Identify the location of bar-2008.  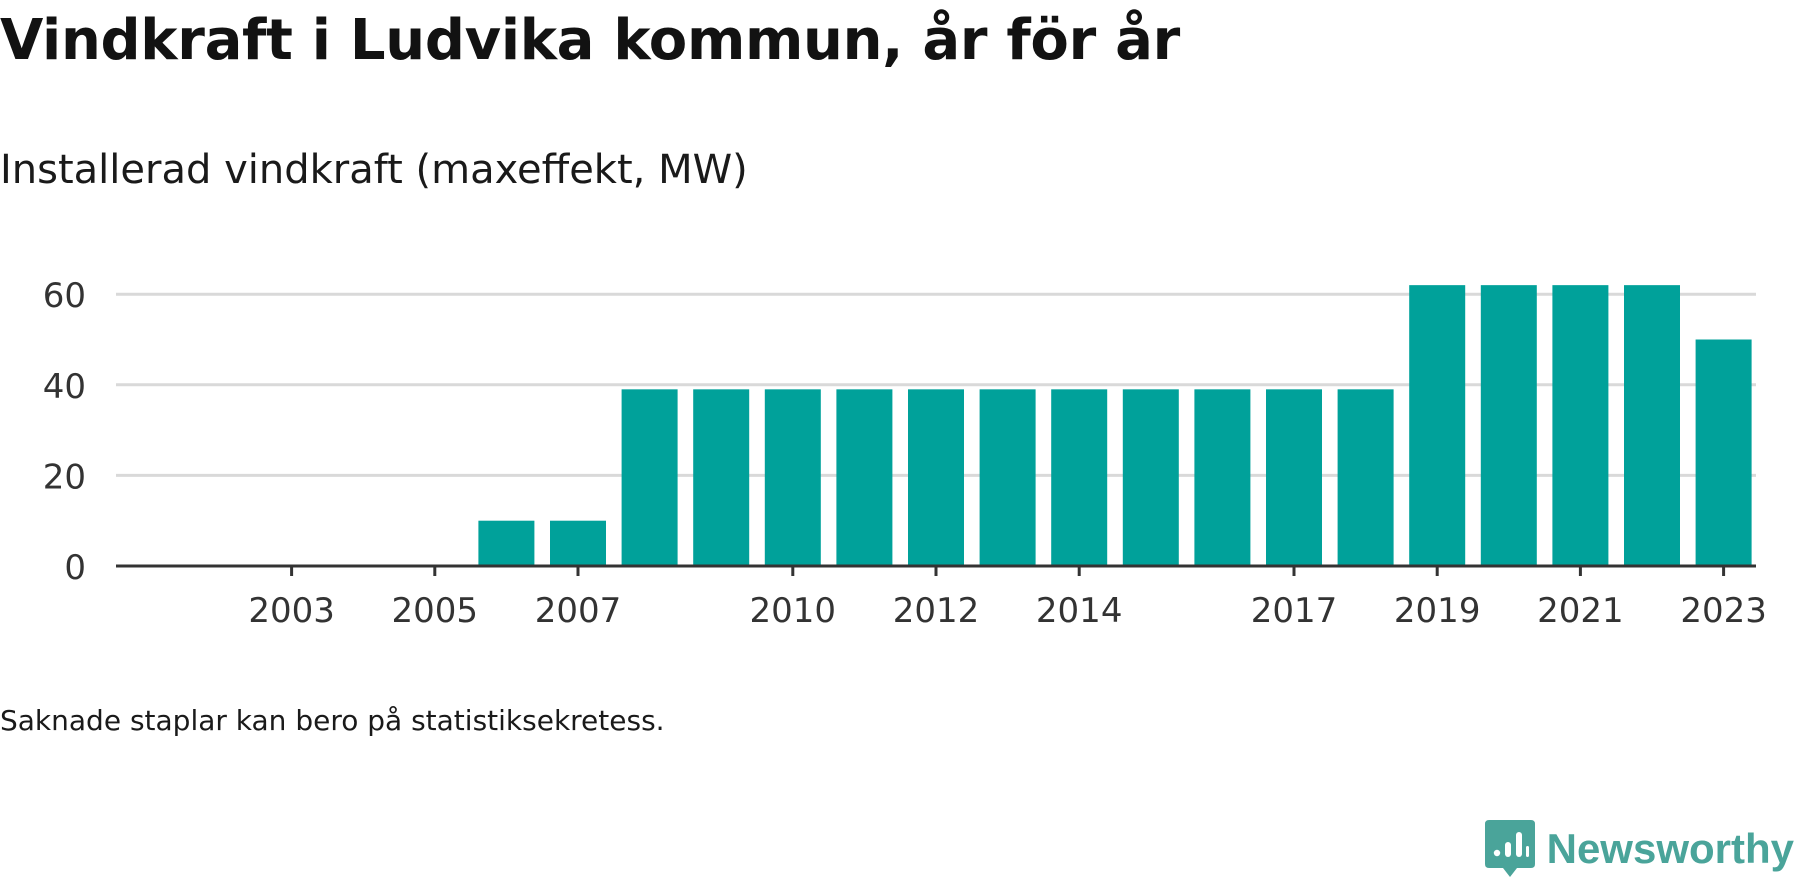
(649, 477).